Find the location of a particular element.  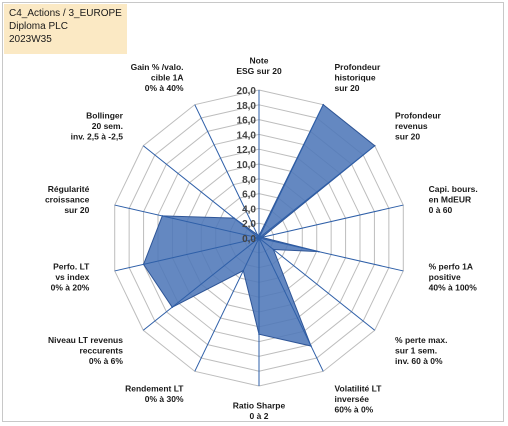

tick-label: 2,0 is located at coordinates (249, 224).